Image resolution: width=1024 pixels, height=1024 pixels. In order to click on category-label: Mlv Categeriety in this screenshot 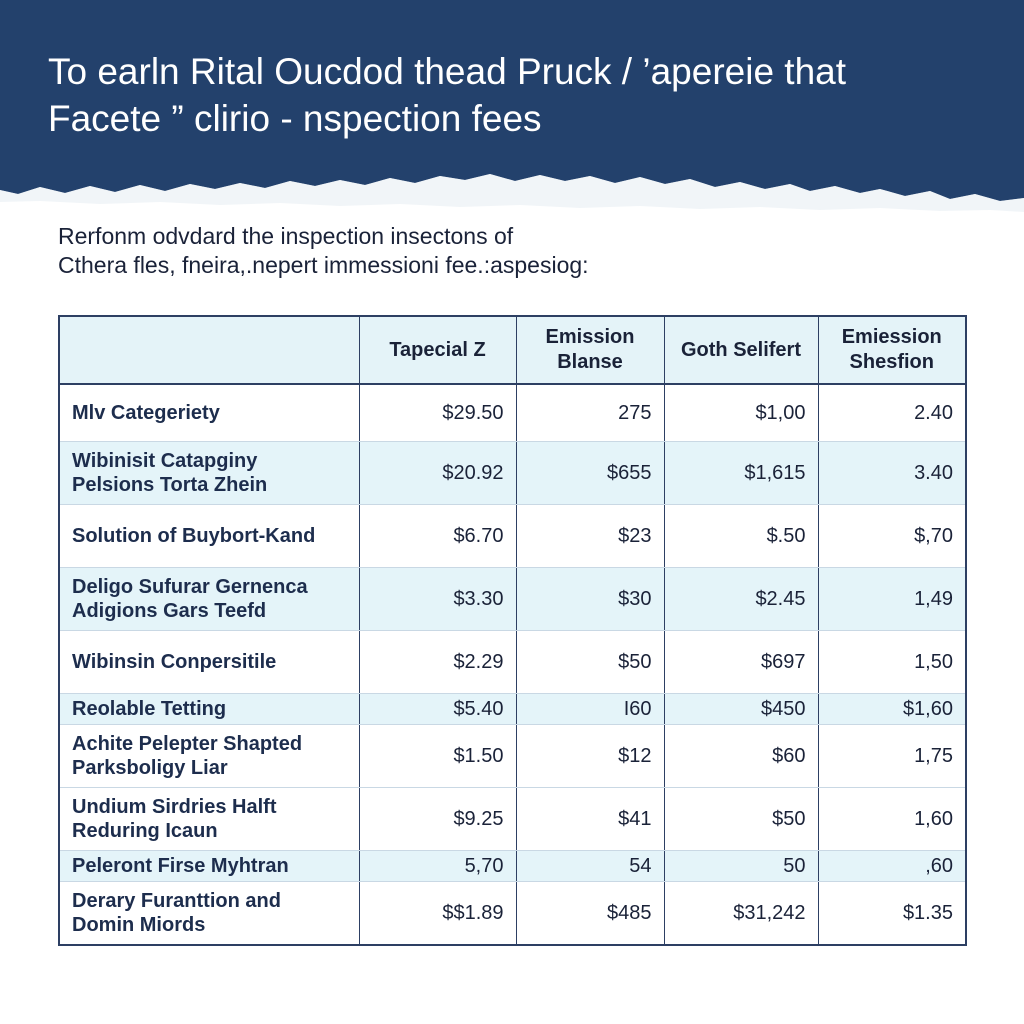, I will do `click(146, 413)`.